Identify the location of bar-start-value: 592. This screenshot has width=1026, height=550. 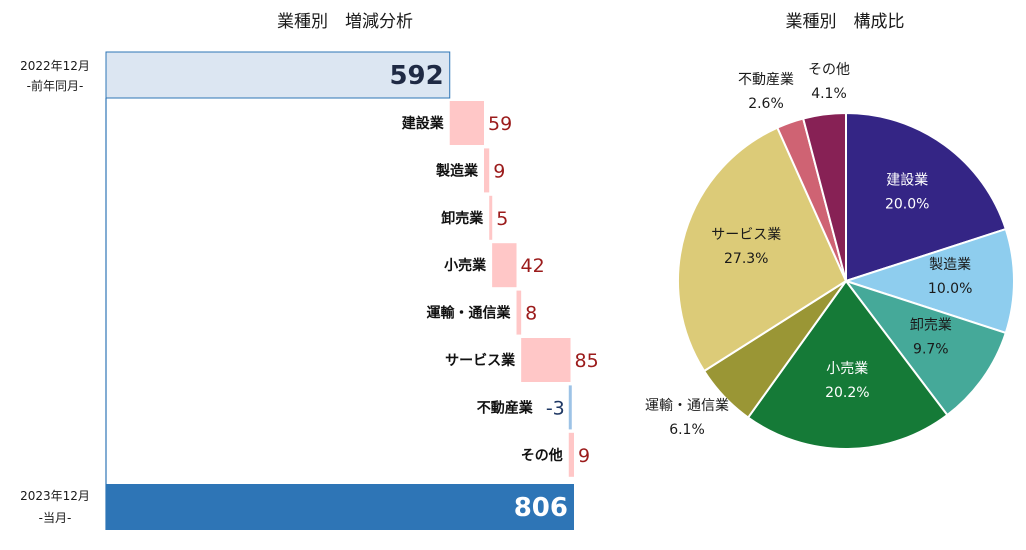
(416, 76).